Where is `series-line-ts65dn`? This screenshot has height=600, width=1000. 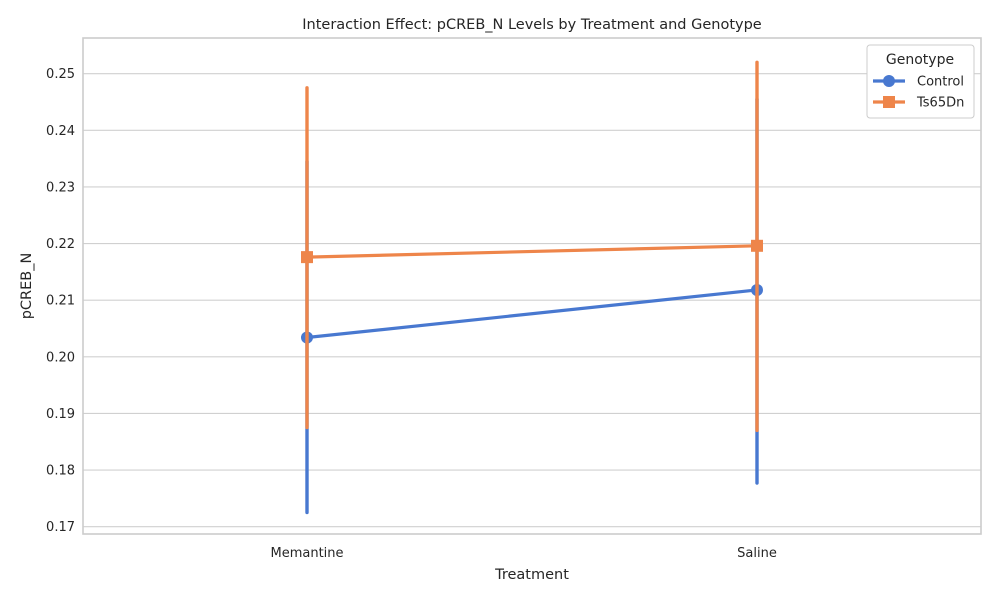 series-line-ts65dn is located at coordinates (532, 251).